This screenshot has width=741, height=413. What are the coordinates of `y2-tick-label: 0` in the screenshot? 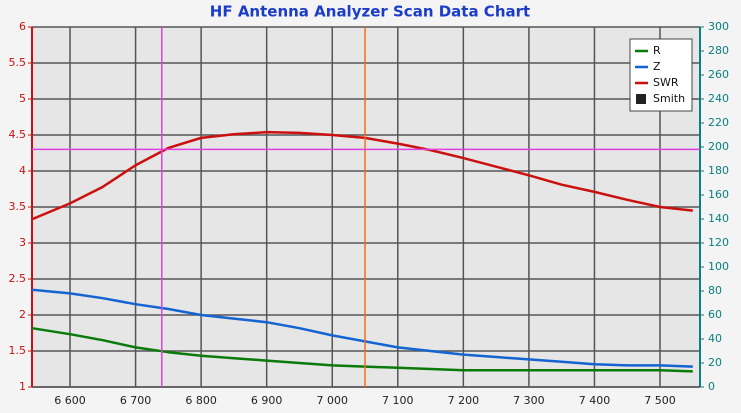 It's located at (711, 386).